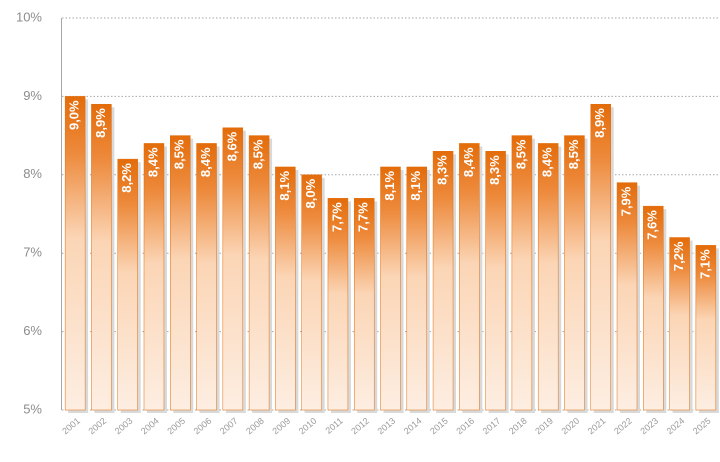 The height and width of the screenshot is (462, 720). What do you see at coordinates (678, 256) in the screenshot?
I see `value-label: 7,2%` at bounding box center [678, 256].